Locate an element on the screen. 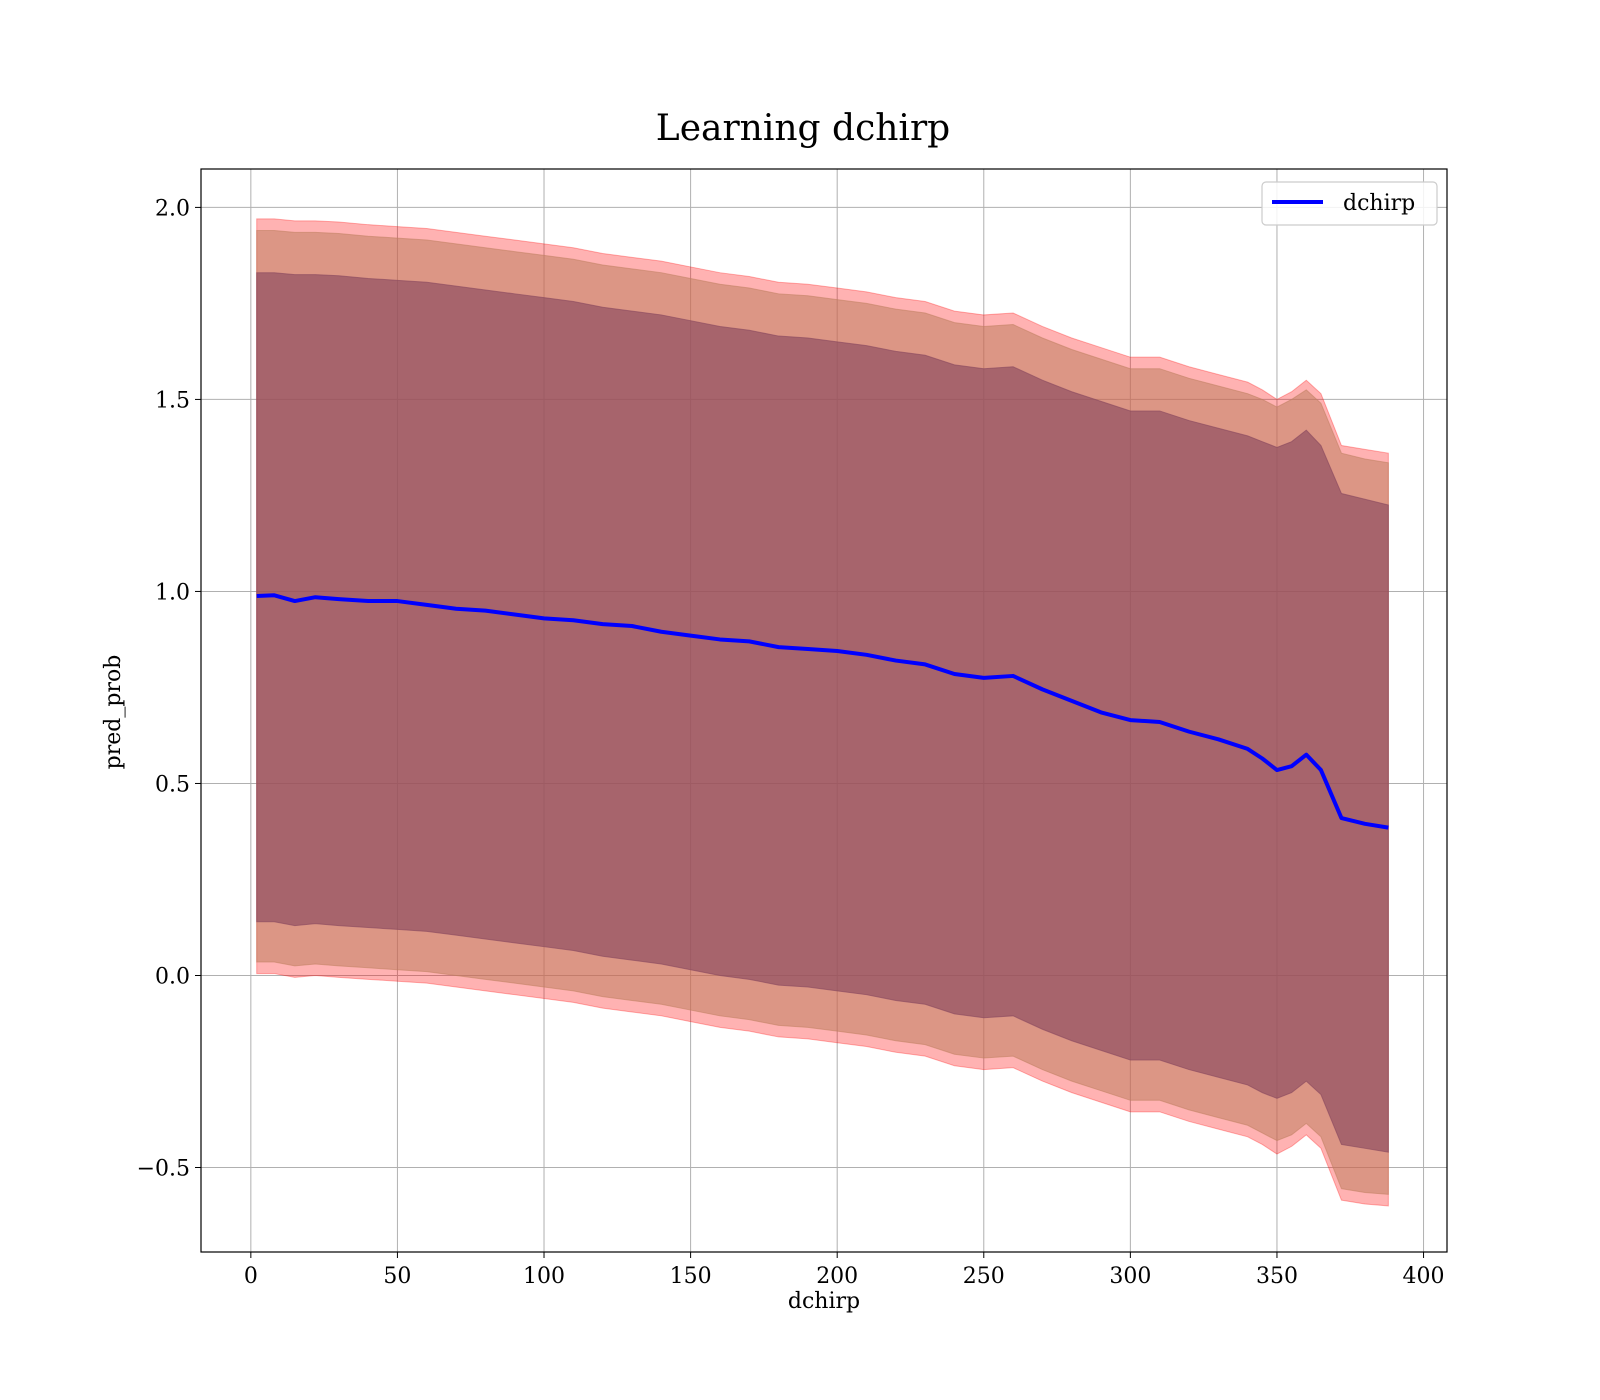 The image size is (1600, 1400). x-tick-label: 300 is located at coordinates (1130, 1276).